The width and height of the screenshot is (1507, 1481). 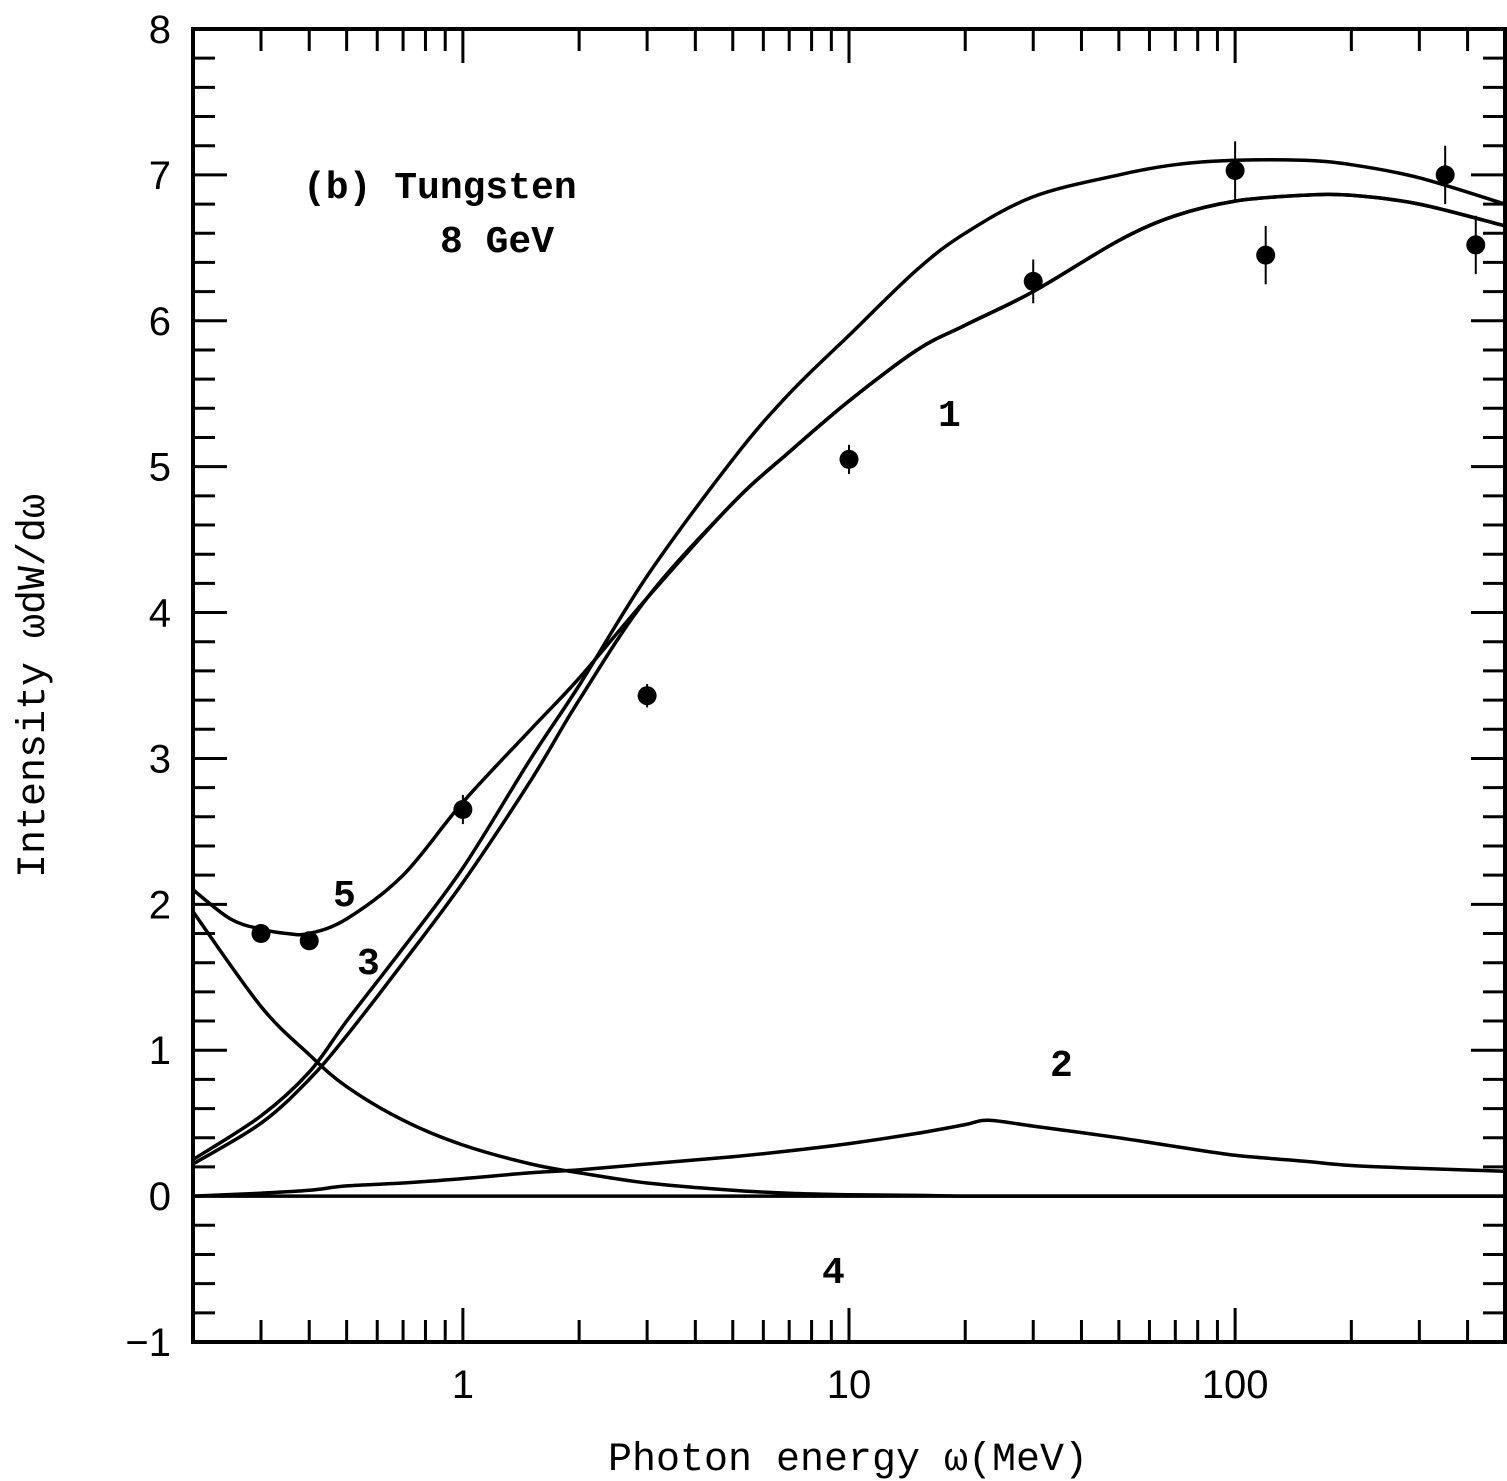 I want to click on header-line-1: (b) Tungsten, so click(x=440, y=188).